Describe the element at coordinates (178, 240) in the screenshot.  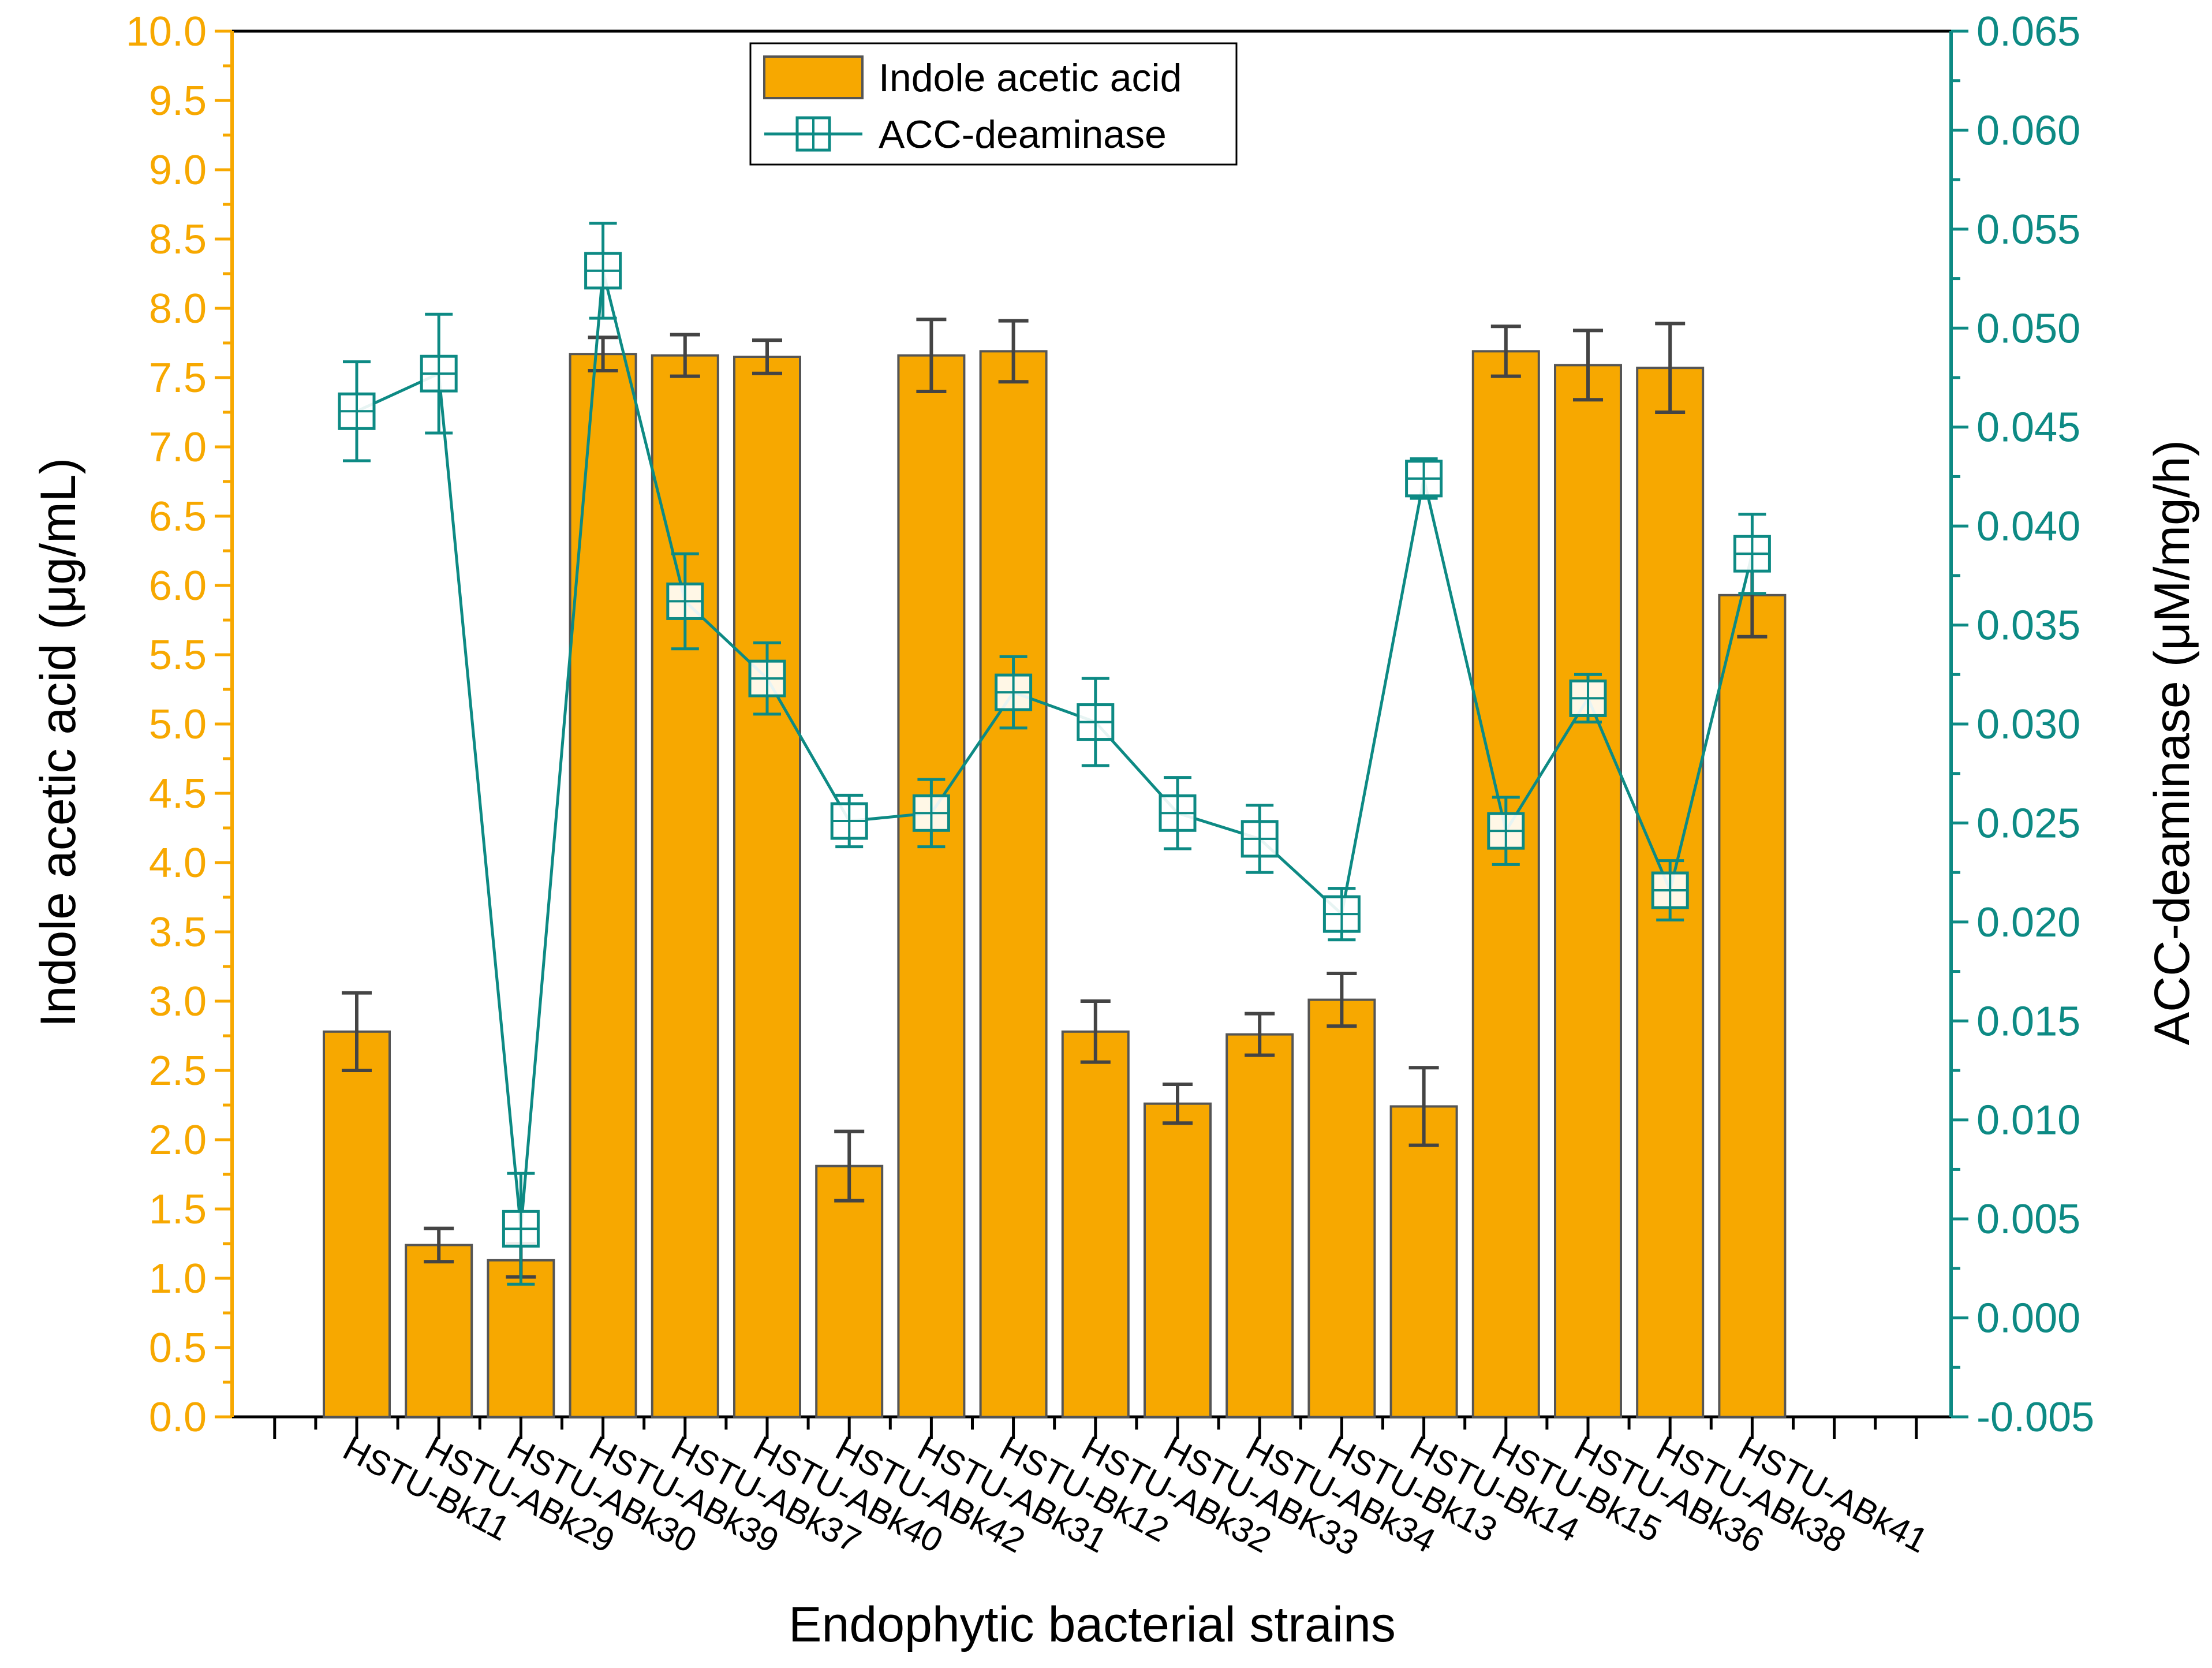
I see `left-tick-label: 8.5` at that location.